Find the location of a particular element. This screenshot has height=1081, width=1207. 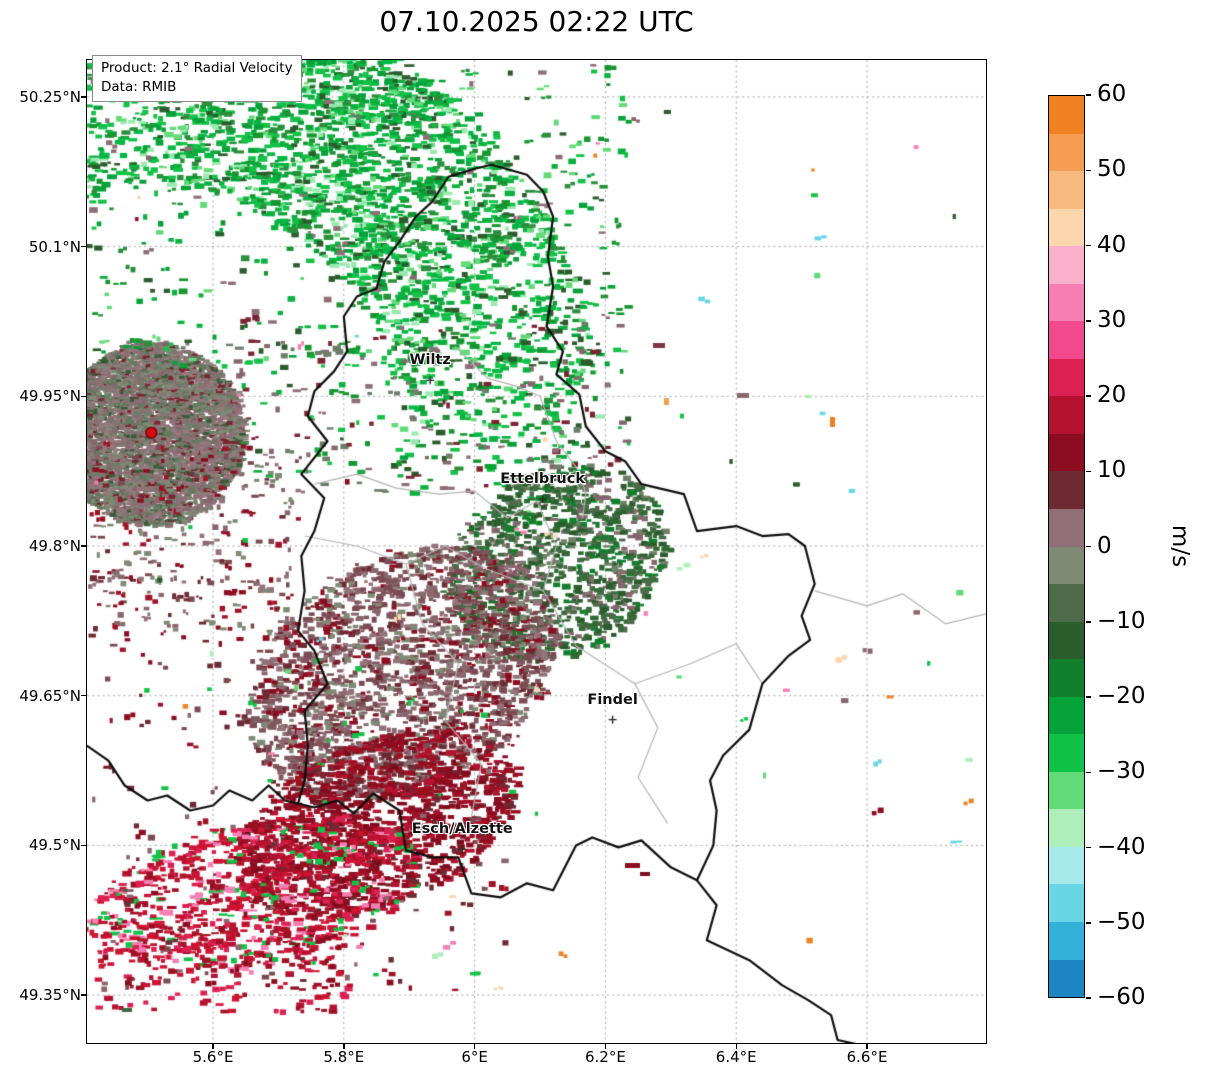

product-label: Product: 2.1° Radial Velocity is located at coordinates (197, 68).